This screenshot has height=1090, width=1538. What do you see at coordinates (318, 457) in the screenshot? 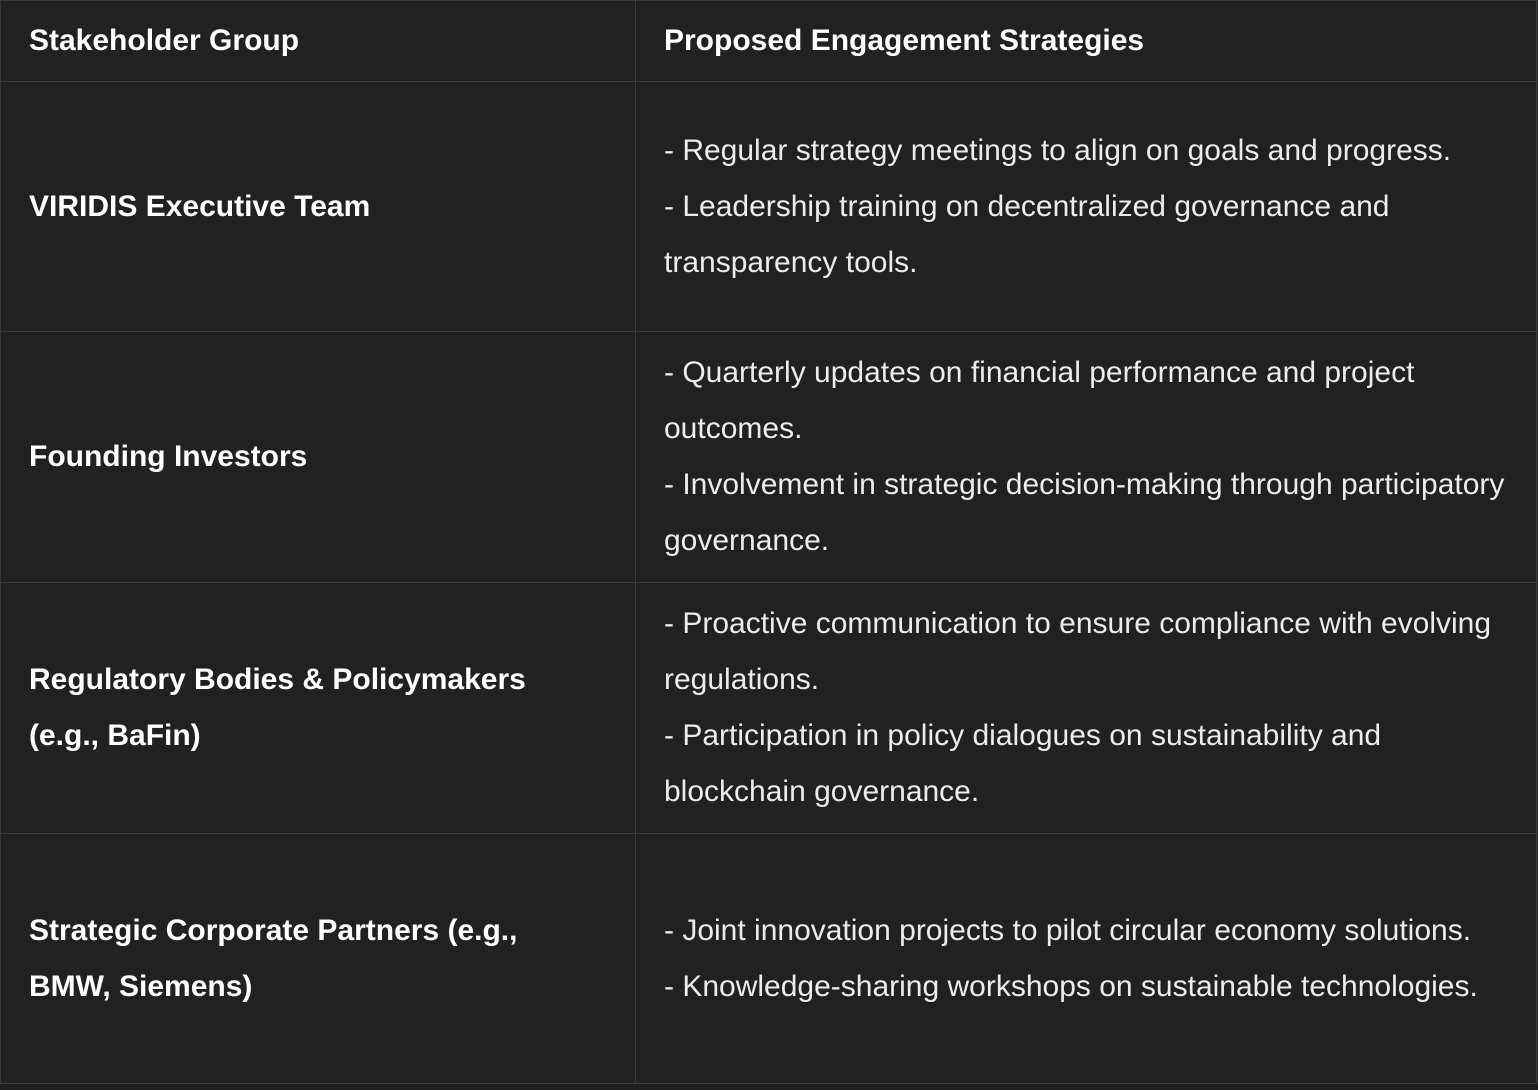
I see `stakeholder-group-cell: Founding Investors` at bounding box center [318, 457].